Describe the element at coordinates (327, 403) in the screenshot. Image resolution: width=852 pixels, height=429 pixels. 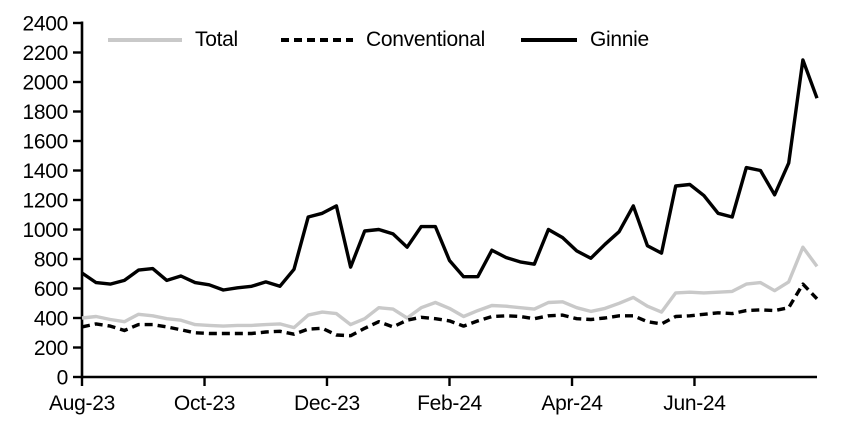
I see `x-tick-label: Dec-23` at that location.